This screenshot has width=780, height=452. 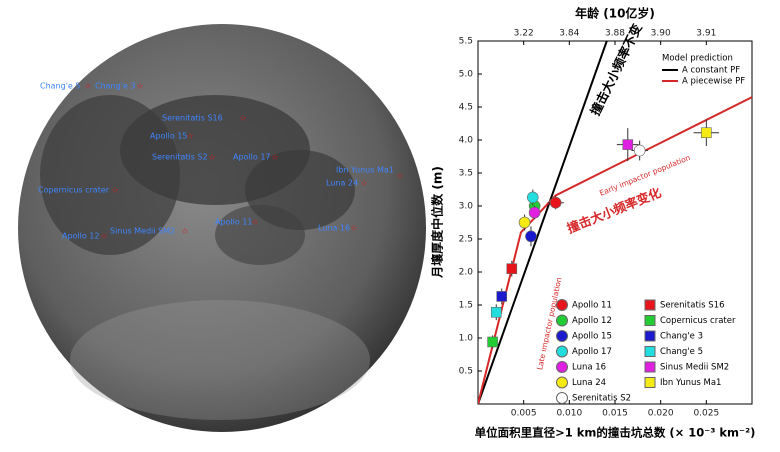 I want to click on legend-label: Luna 24, so click(x=589, y=383).